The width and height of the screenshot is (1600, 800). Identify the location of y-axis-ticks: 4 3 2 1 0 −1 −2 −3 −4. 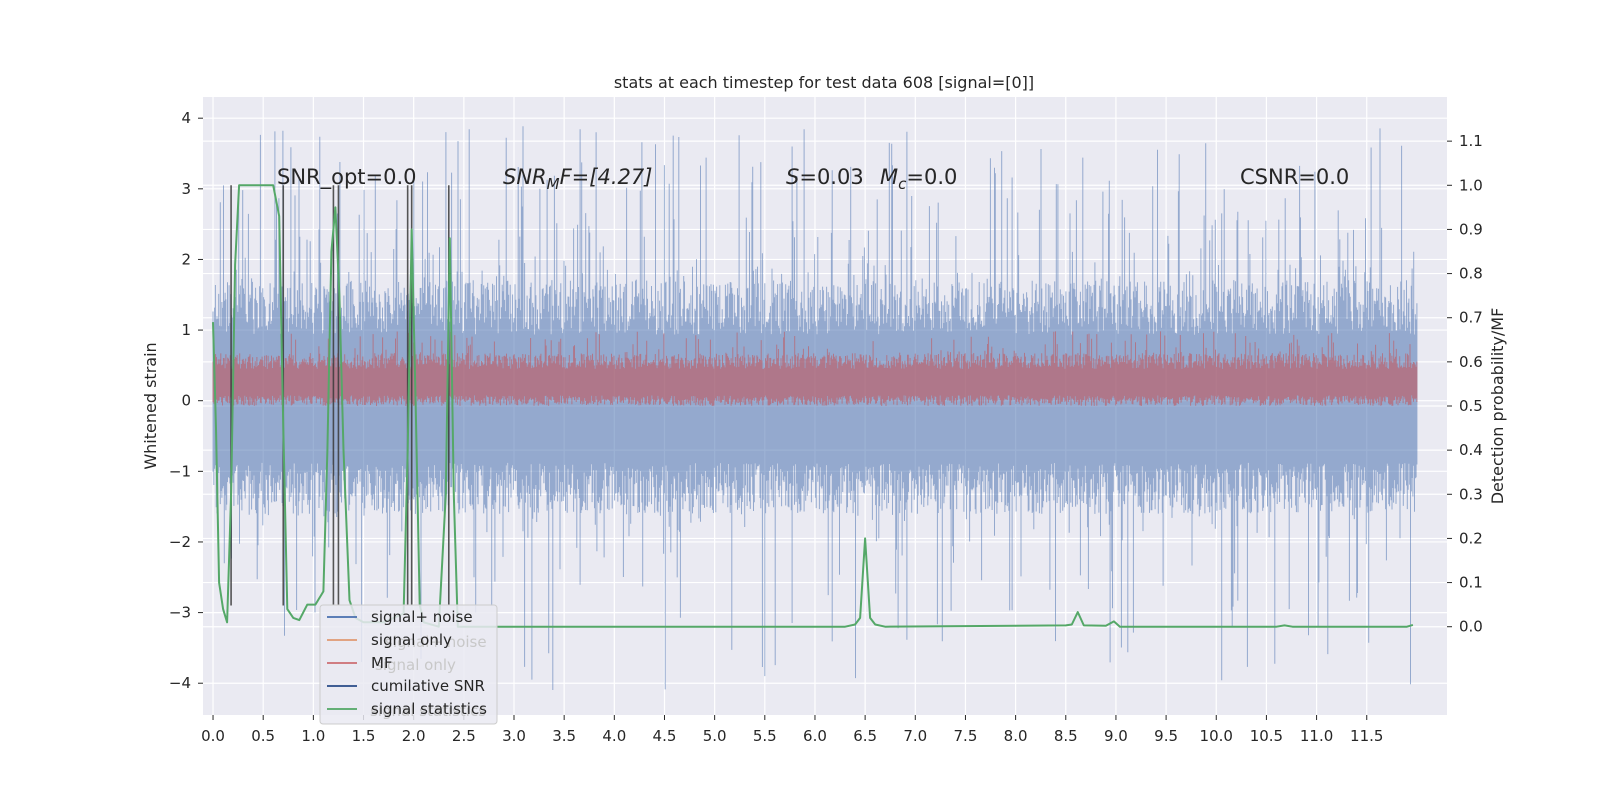
(186, 400).